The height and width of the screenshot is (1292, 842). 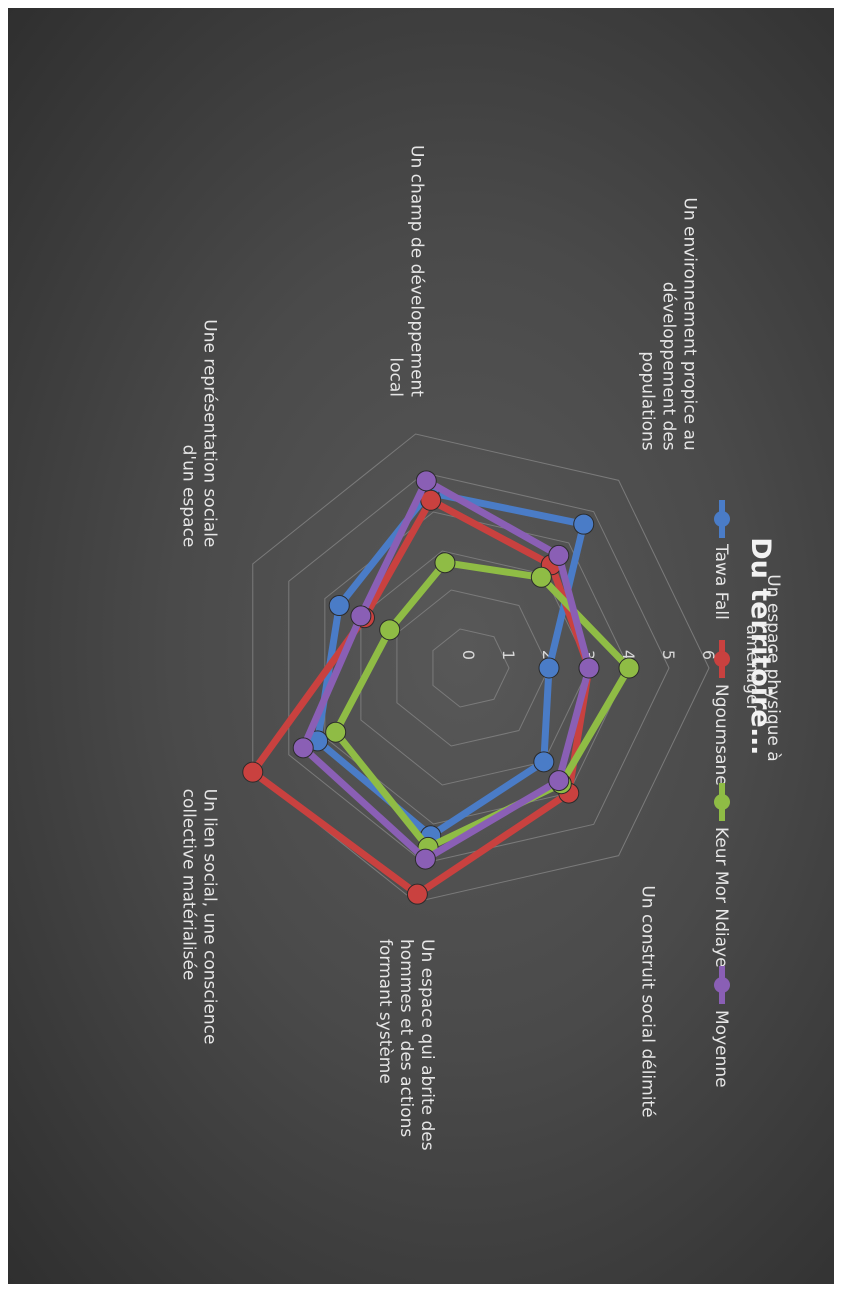 I want to click on category-label: Un espace physique àaménager, so click(x=762, y=667).